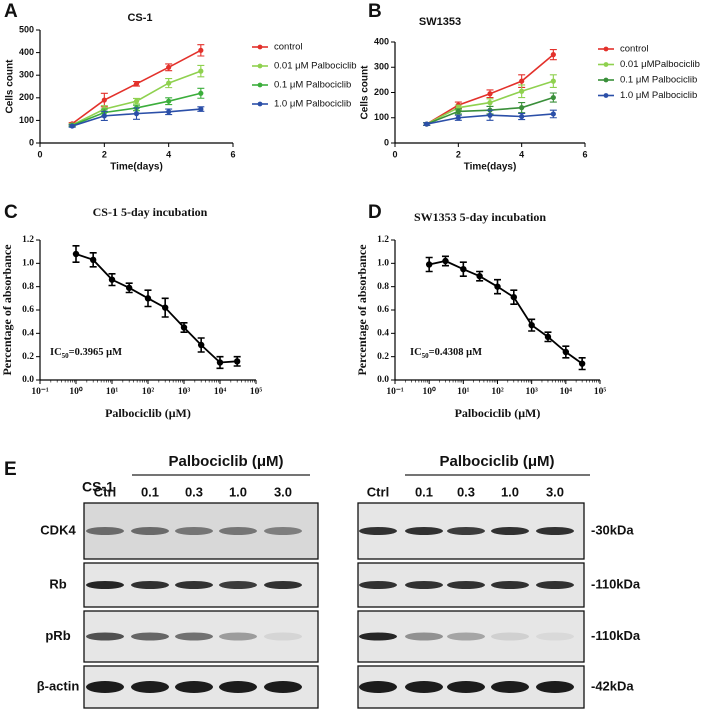 The image size is (709, 713). I want to click on legend-label: 0.01 μMPalbociclib, so click(660, 64).